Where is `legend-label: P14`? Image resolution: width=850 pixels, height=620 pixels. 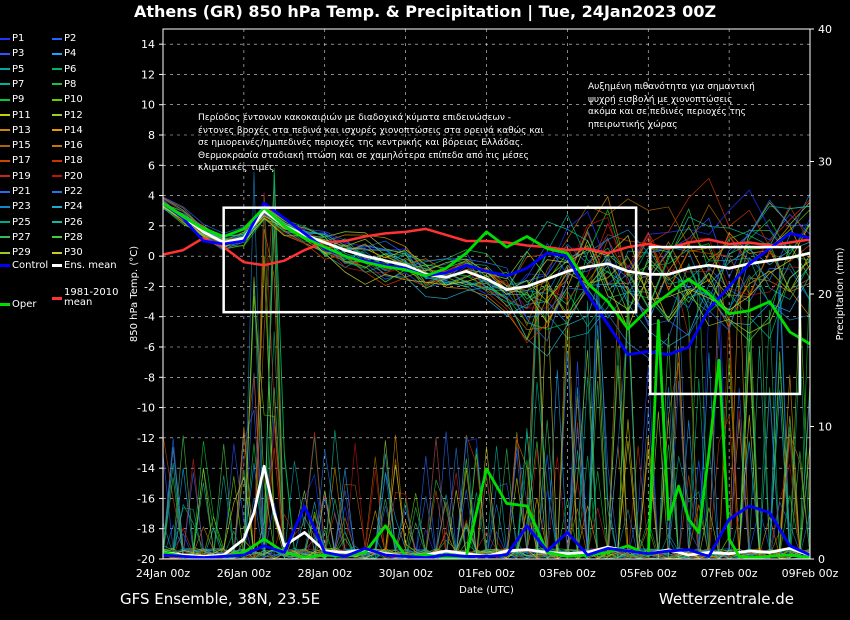
legend-label: P14 is located at coordinates (73, 130).